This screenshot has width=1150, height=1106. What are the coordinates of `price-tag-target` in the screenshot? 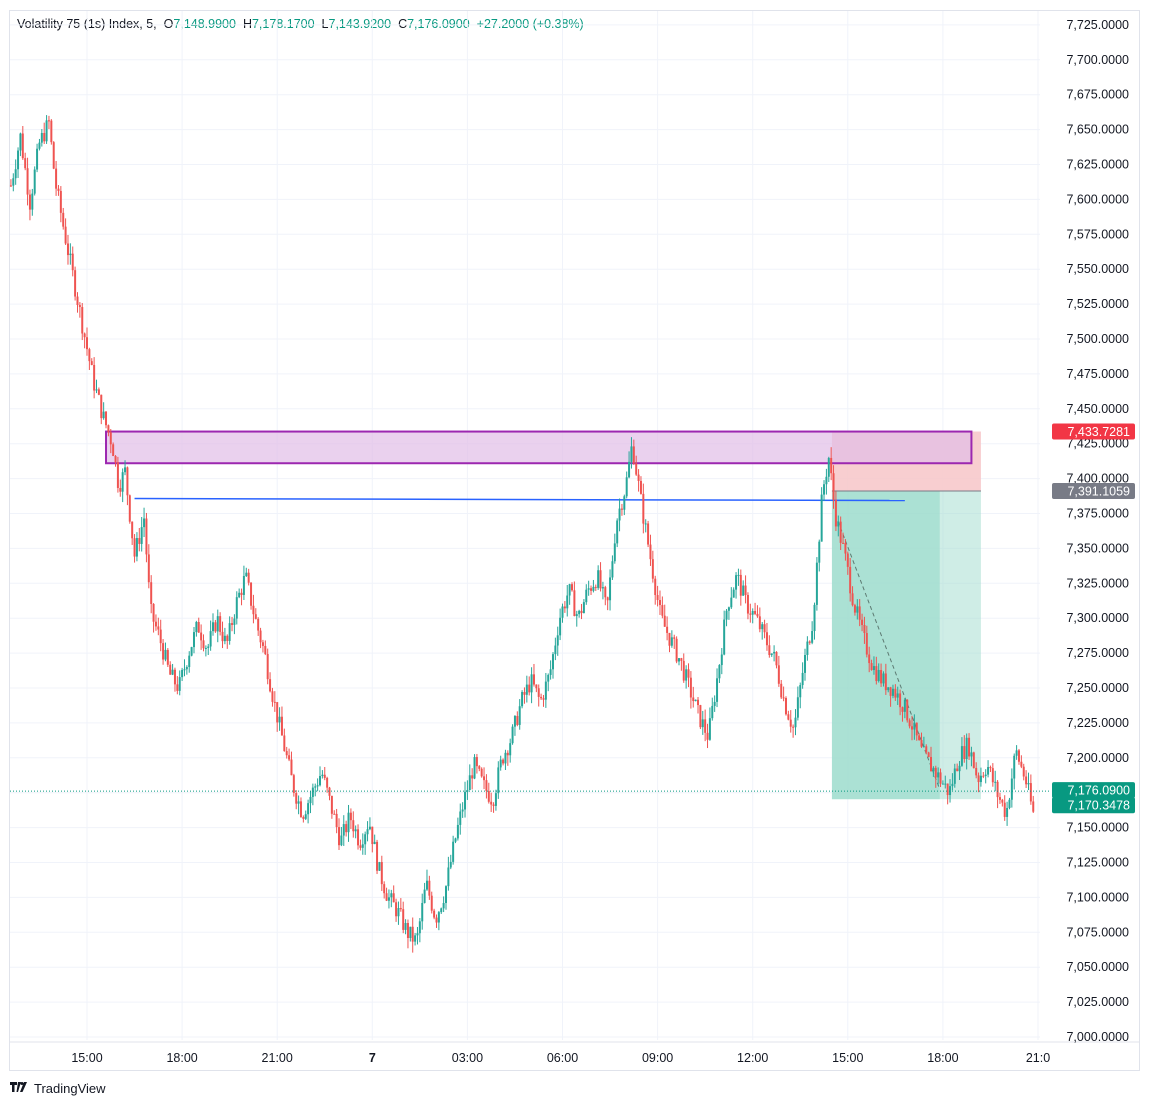 It's located at (1093, 805).